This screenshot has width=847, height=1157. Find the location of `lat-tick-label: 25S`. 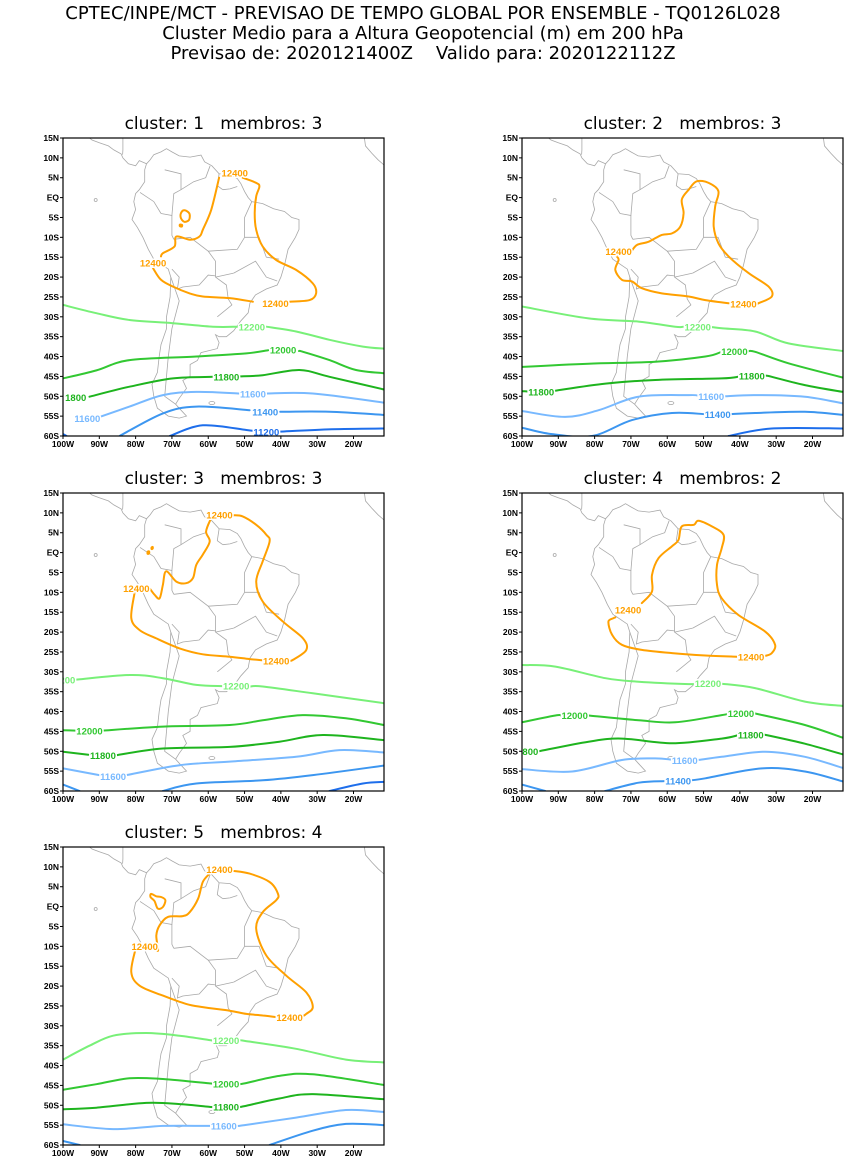

lat-tick-label: 25S is located at coordinates (51, 1006).